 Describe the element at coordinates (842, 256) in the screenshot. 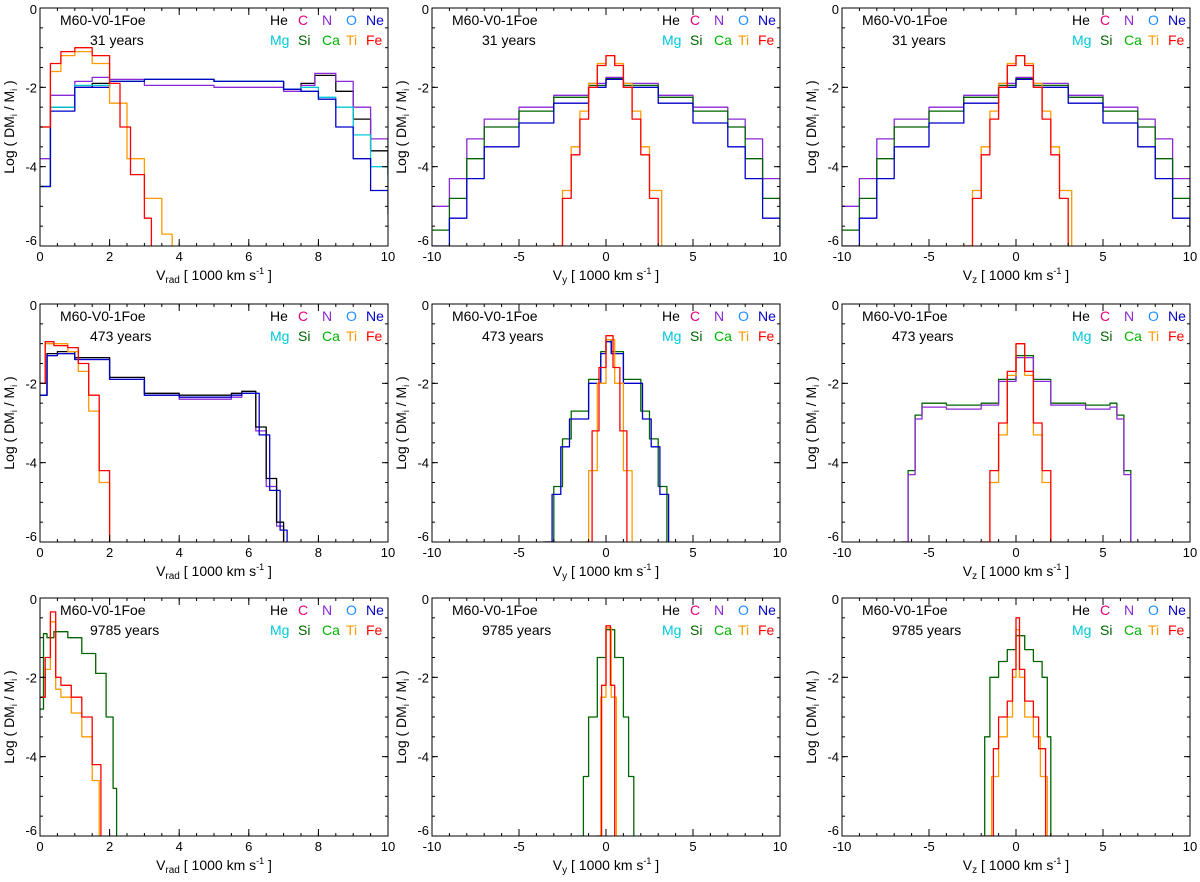

I see `xtick-label: -10` at that location.